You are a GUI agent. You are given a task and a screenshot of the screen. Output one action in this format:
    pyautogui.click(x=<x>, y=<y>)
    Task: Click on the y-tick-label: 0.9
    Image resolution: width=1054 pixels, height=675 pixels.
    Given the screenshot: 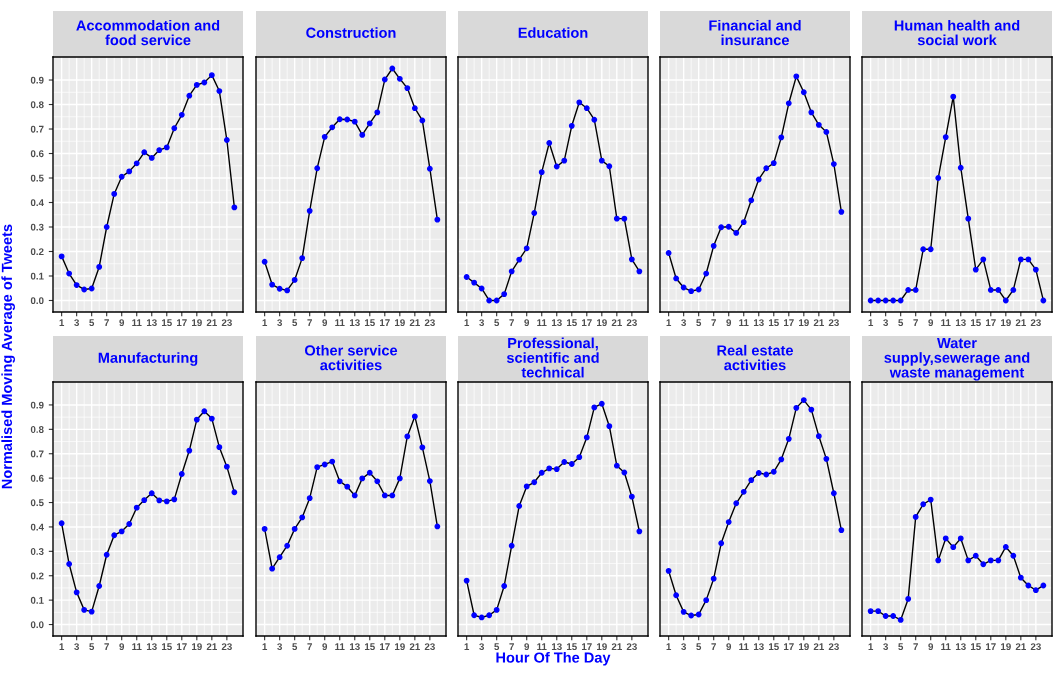 What is the action you would take?
    pyautogui.click(x=37, y=80)
    